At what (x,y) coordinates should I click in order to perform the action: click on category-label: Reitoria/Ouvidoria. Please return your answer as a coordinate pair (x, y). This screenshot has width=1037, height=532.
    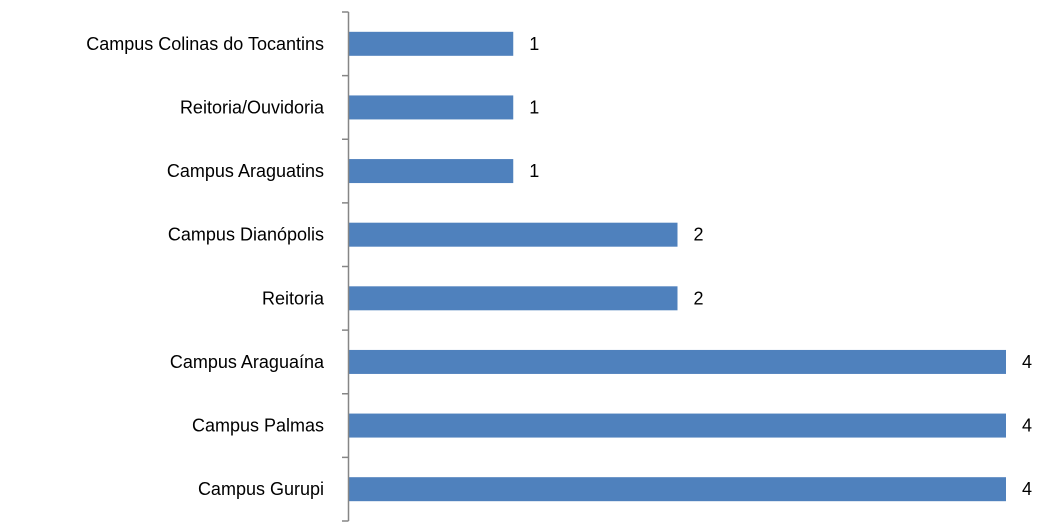
    Looking at the image, I should click on (252, 107).